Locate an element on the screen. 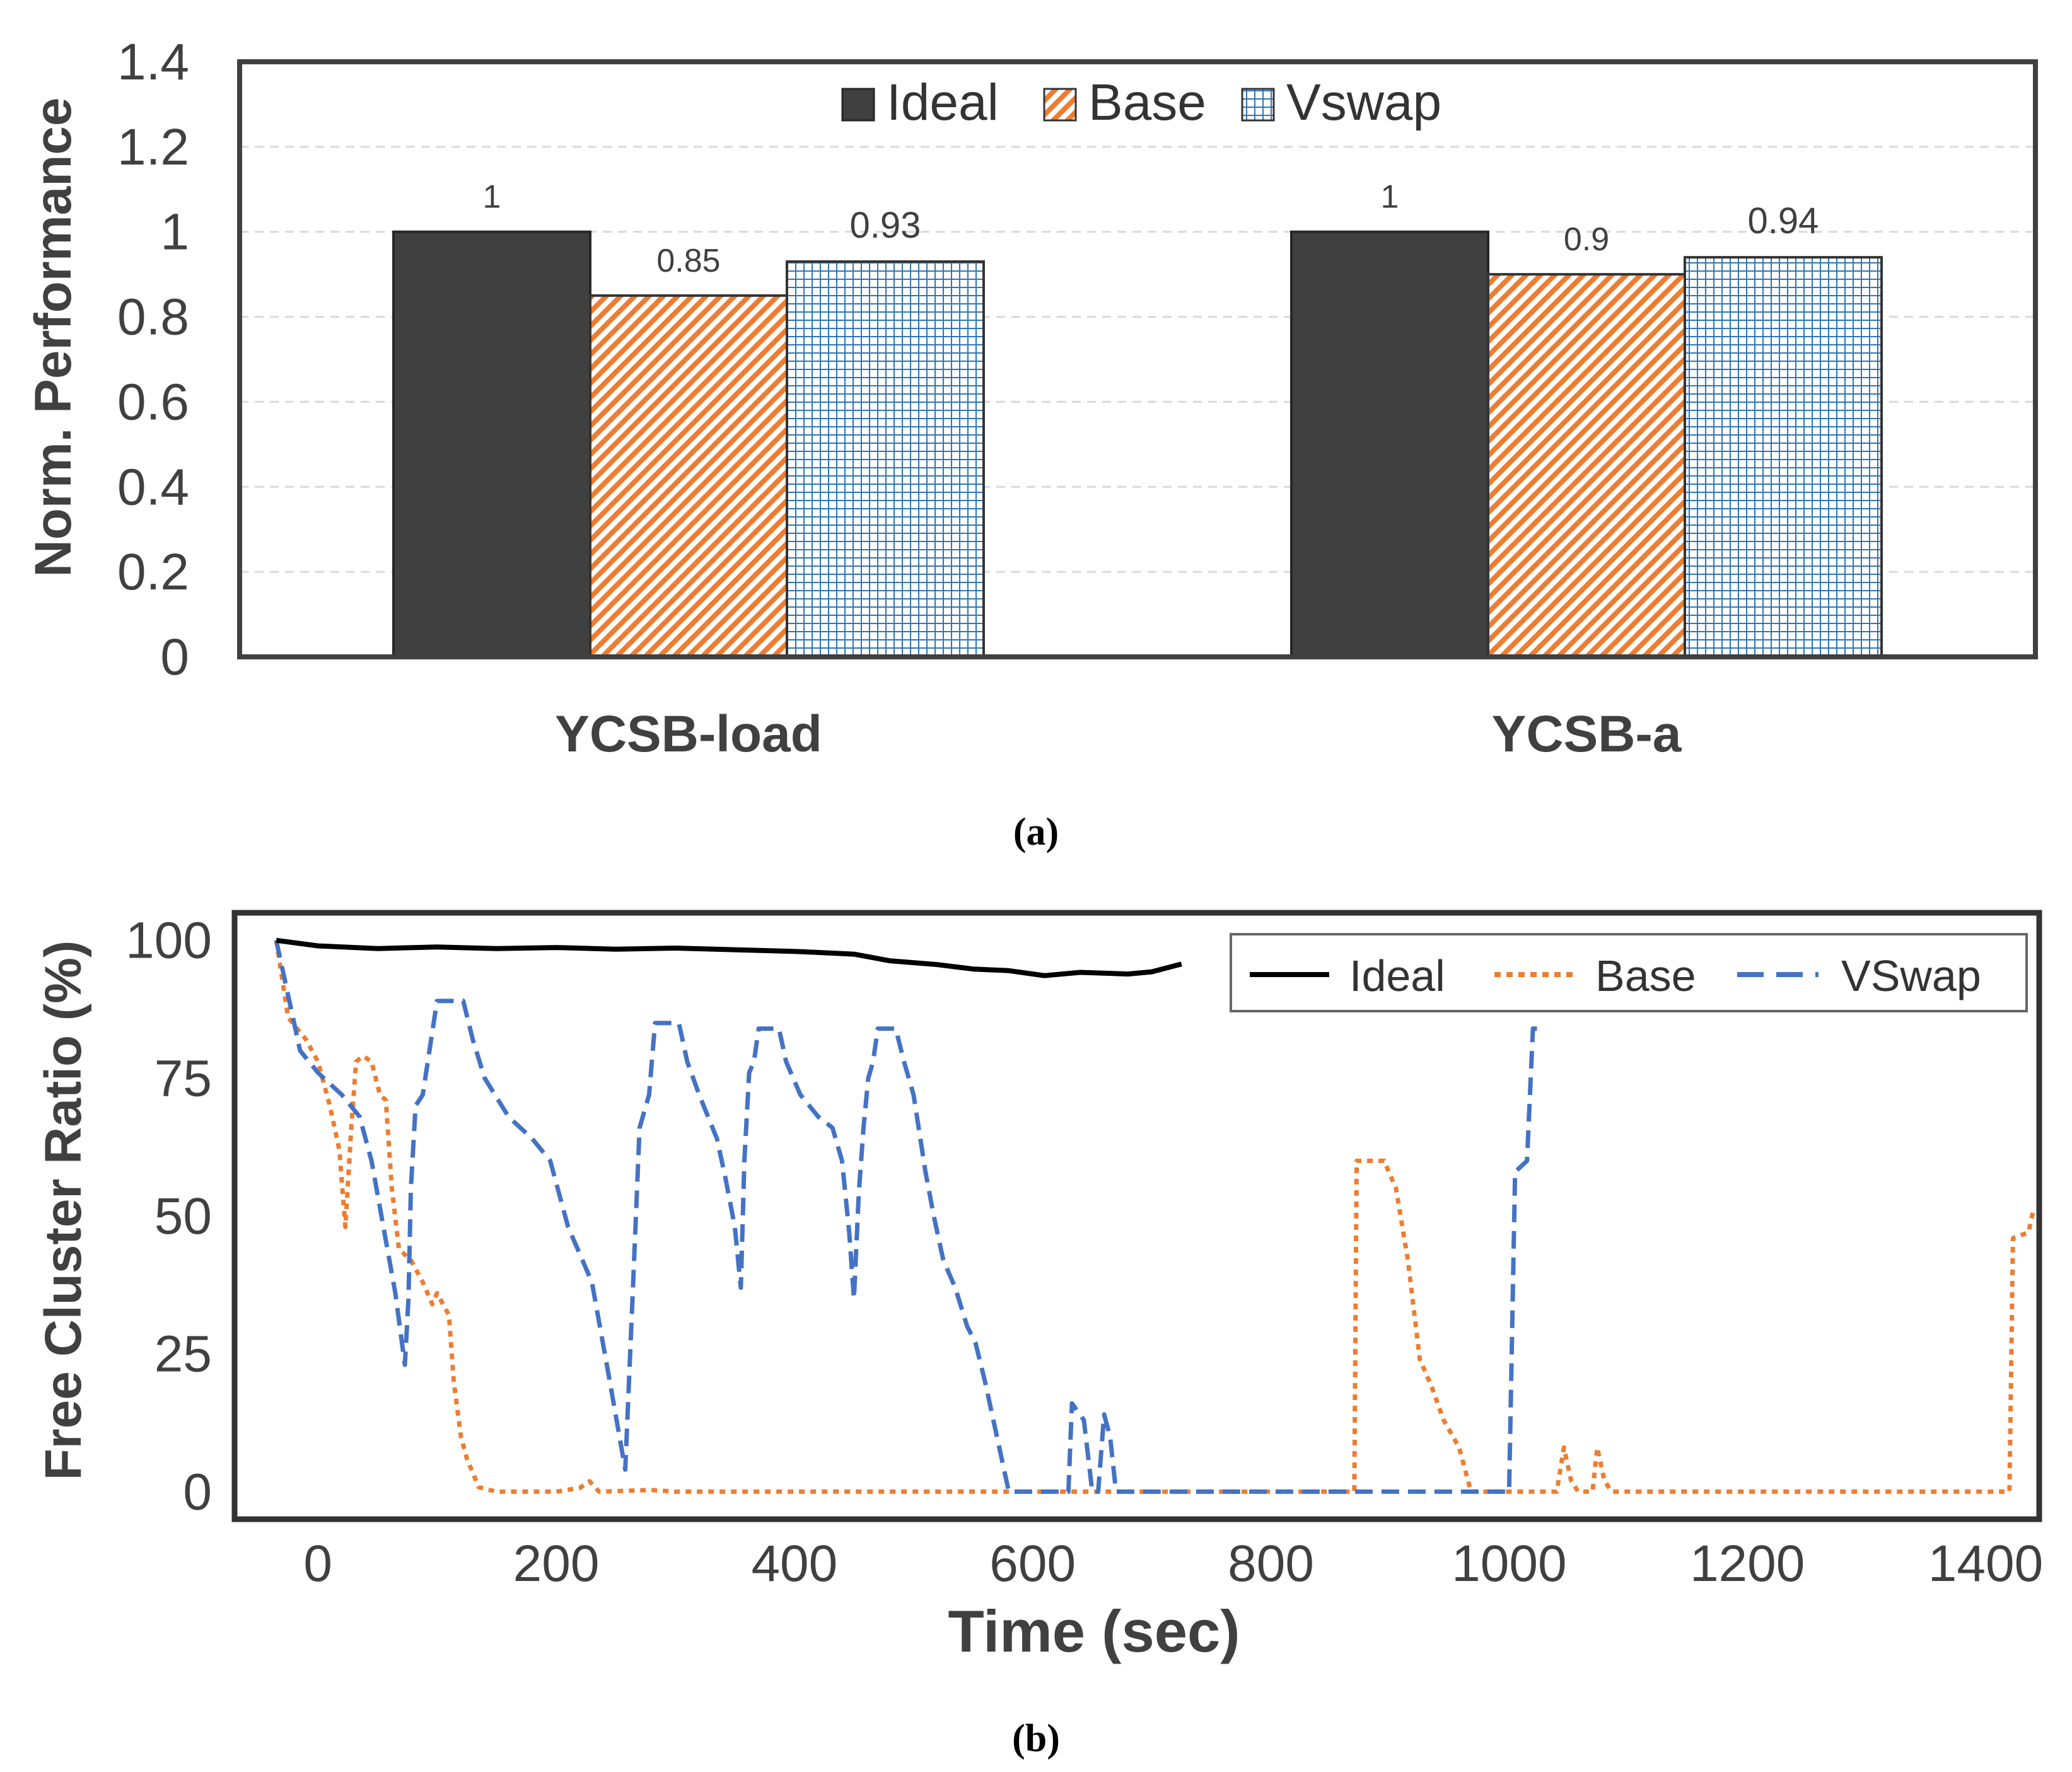 The height and width of the screenshot is (1772, 2072). panel-a-y-axis-title: Norm. Performance is located at coordinates (53, 337).